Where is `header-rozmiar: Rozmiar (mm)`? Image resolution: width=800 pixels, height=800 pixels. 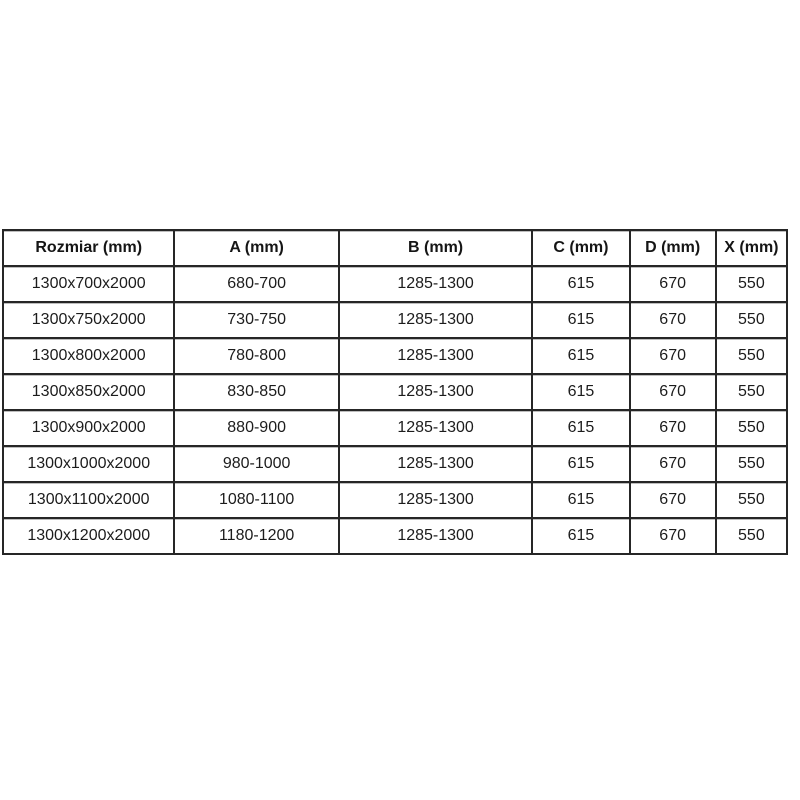
header-rozmiar: Rozmiar (mm) is located at coordinates (88, 248).